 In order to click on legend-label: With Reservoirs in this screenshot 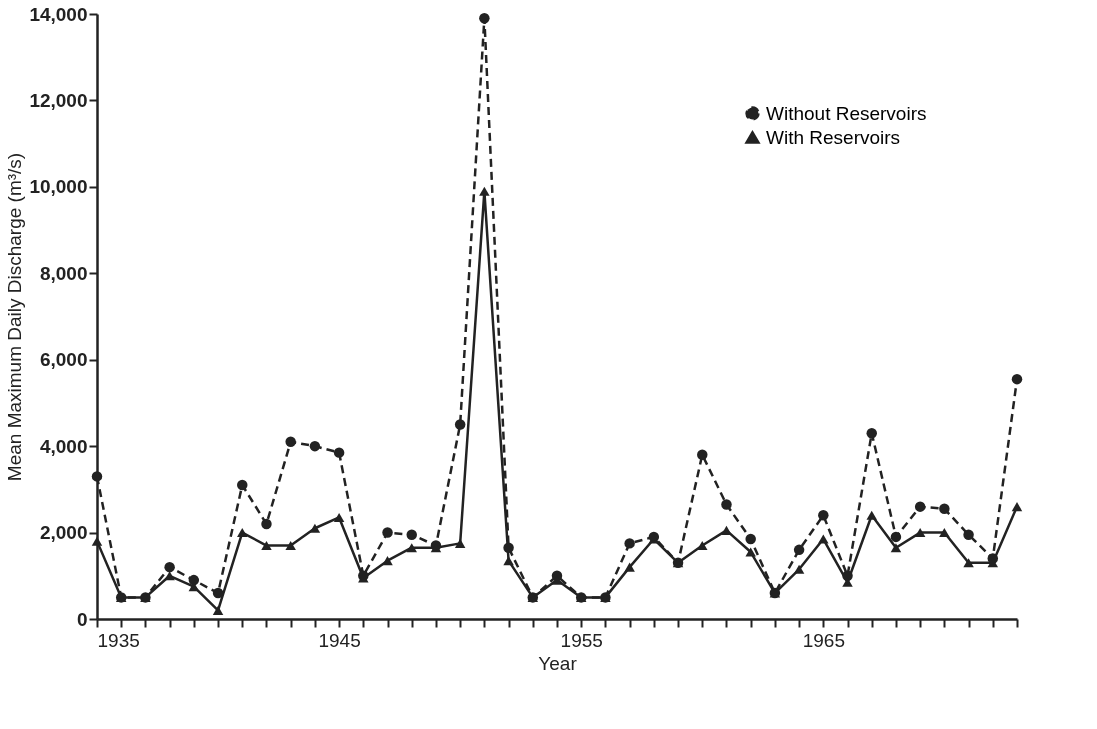, I will do `click(833, 137)`.